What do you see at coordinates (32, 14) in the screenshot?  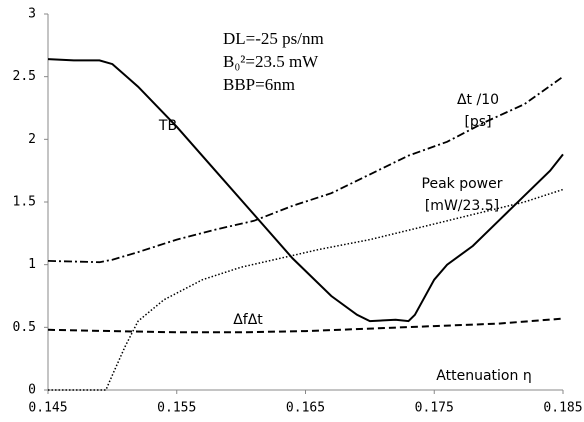 I see `y-tick-label: 3` at bounding box center [32, 14].